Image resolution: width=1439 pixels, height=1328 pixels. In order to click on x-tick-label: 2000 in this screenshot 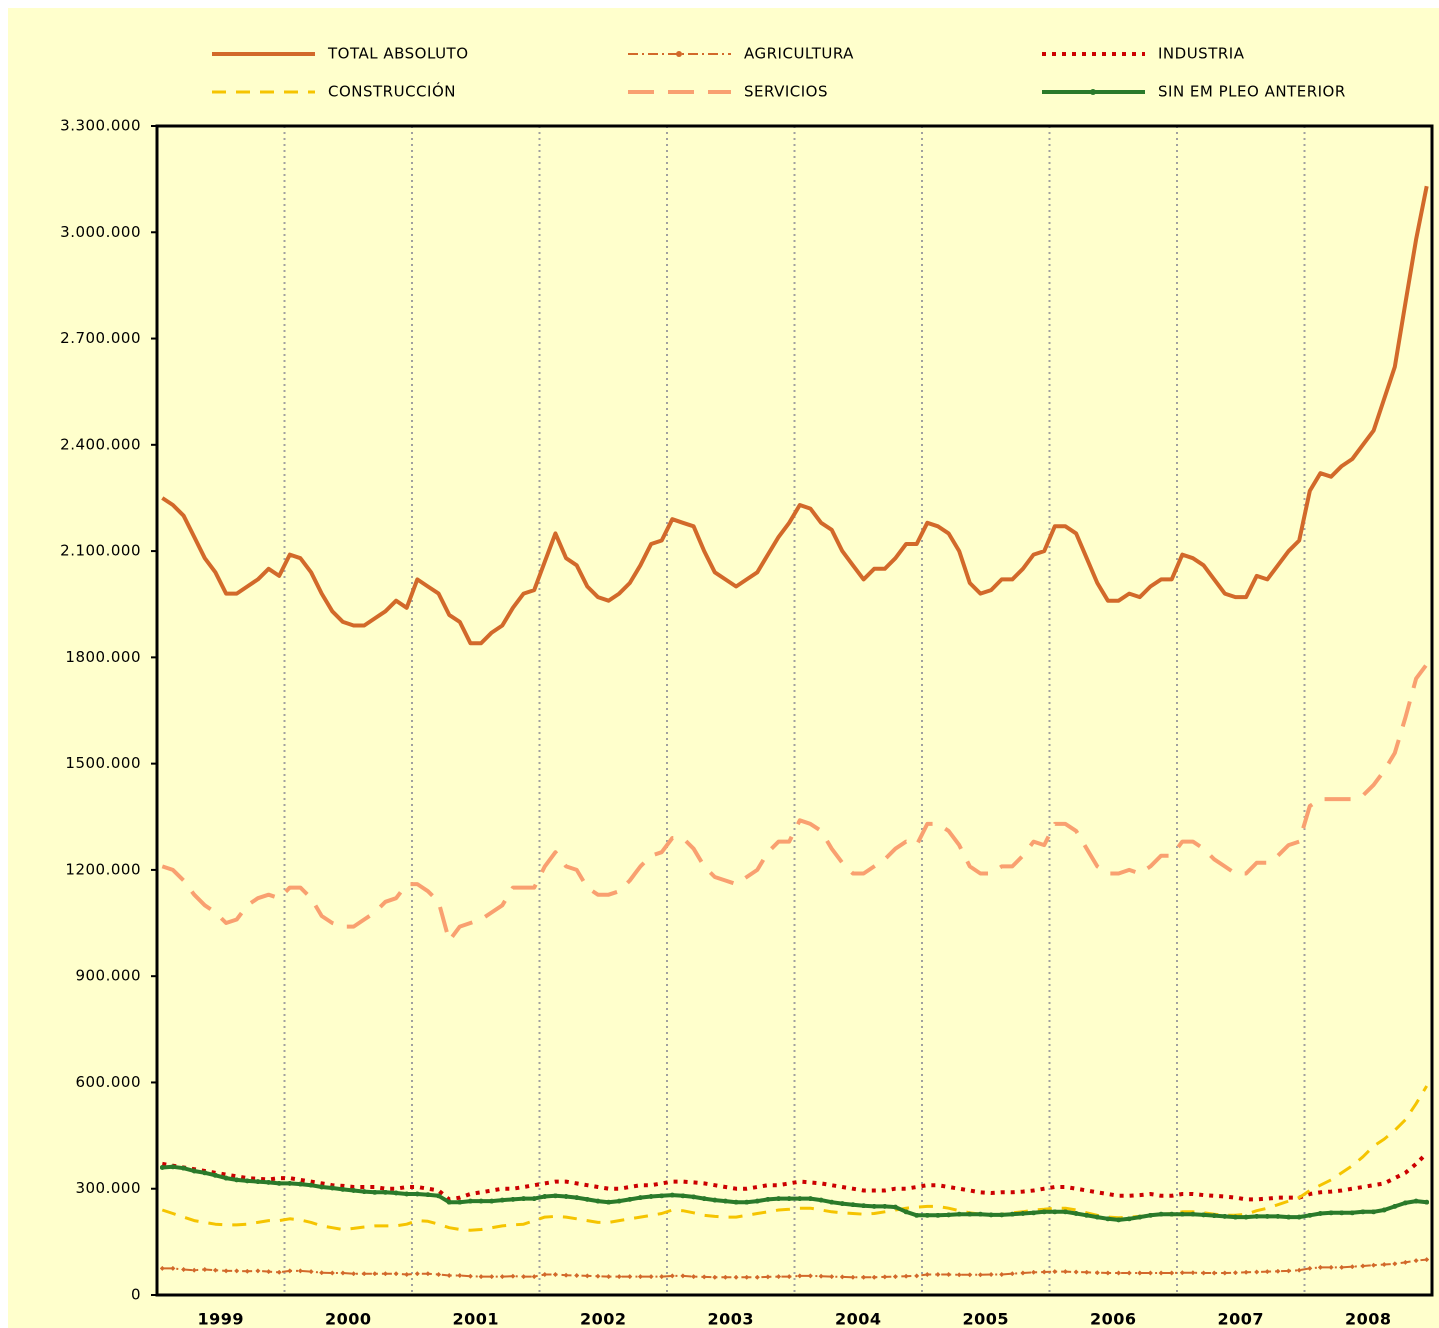, I will do `click(348, 1319)`.